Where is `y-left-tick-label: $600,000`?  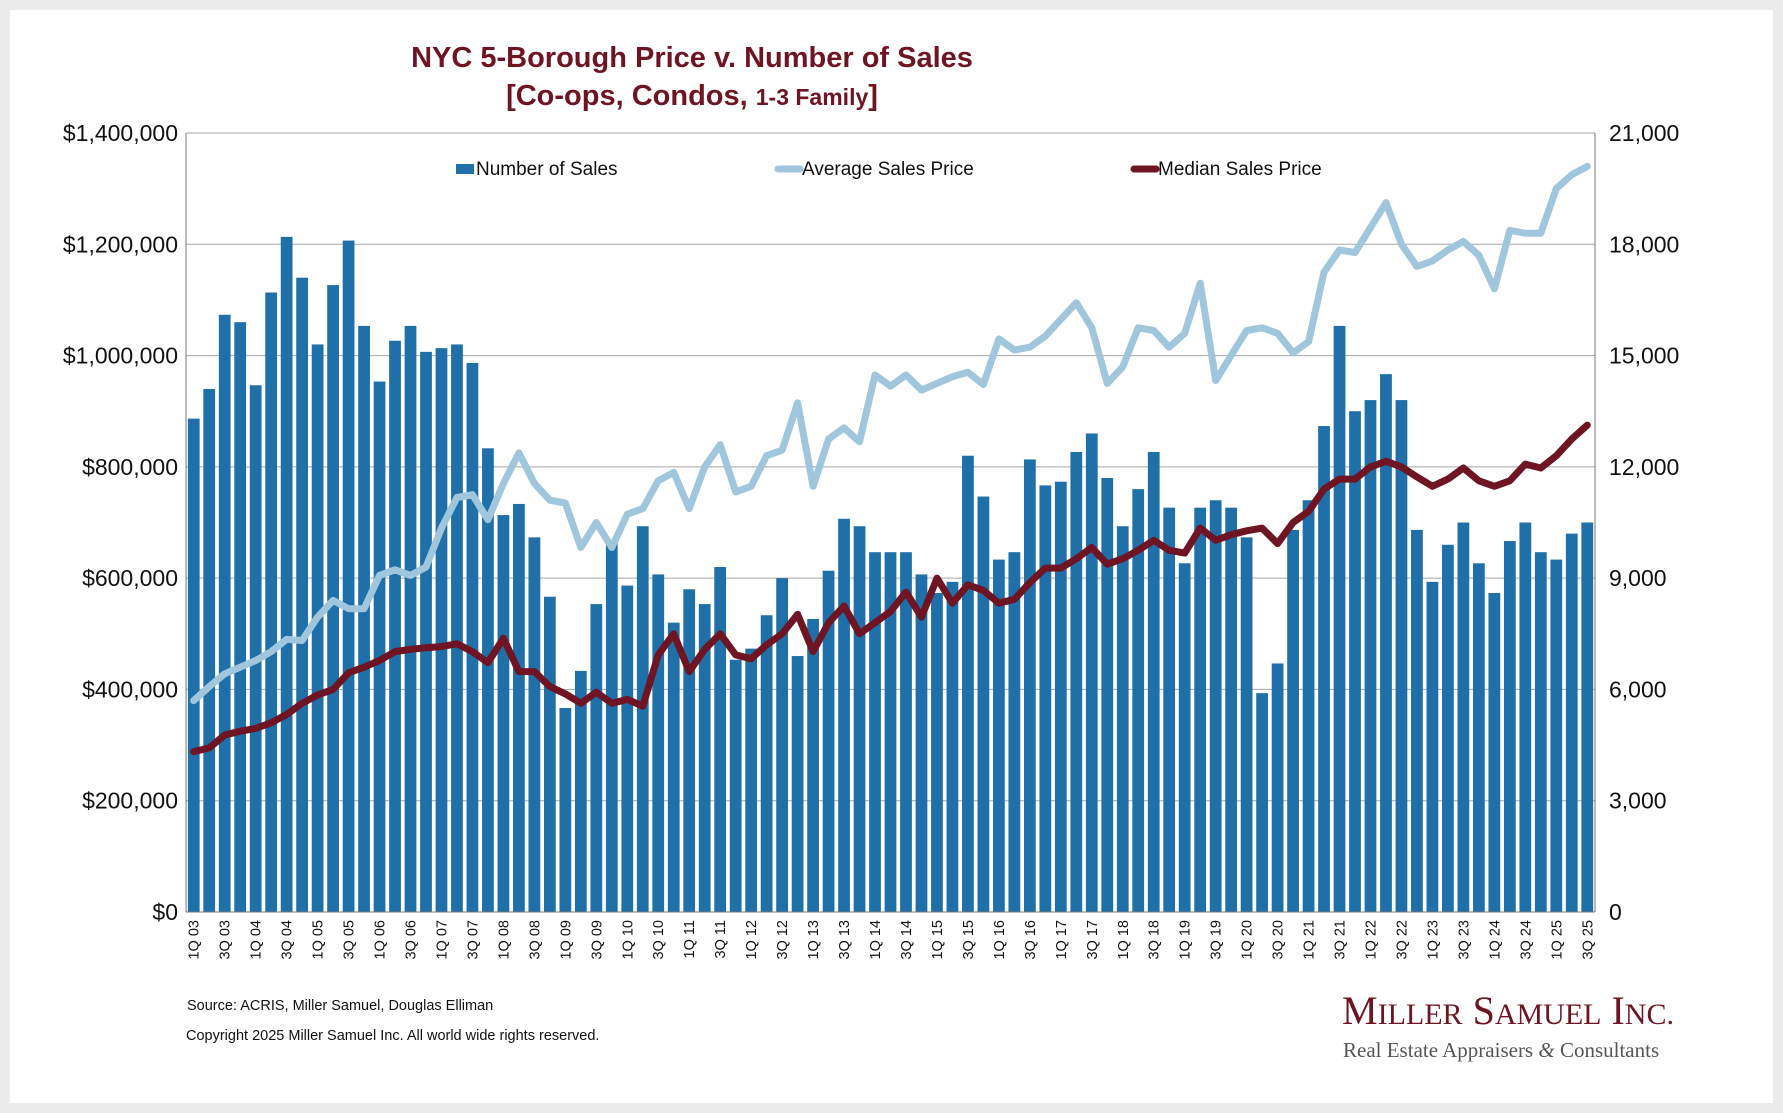 y-left-tick-label: $600,000 is located at coordinates (130, 578).